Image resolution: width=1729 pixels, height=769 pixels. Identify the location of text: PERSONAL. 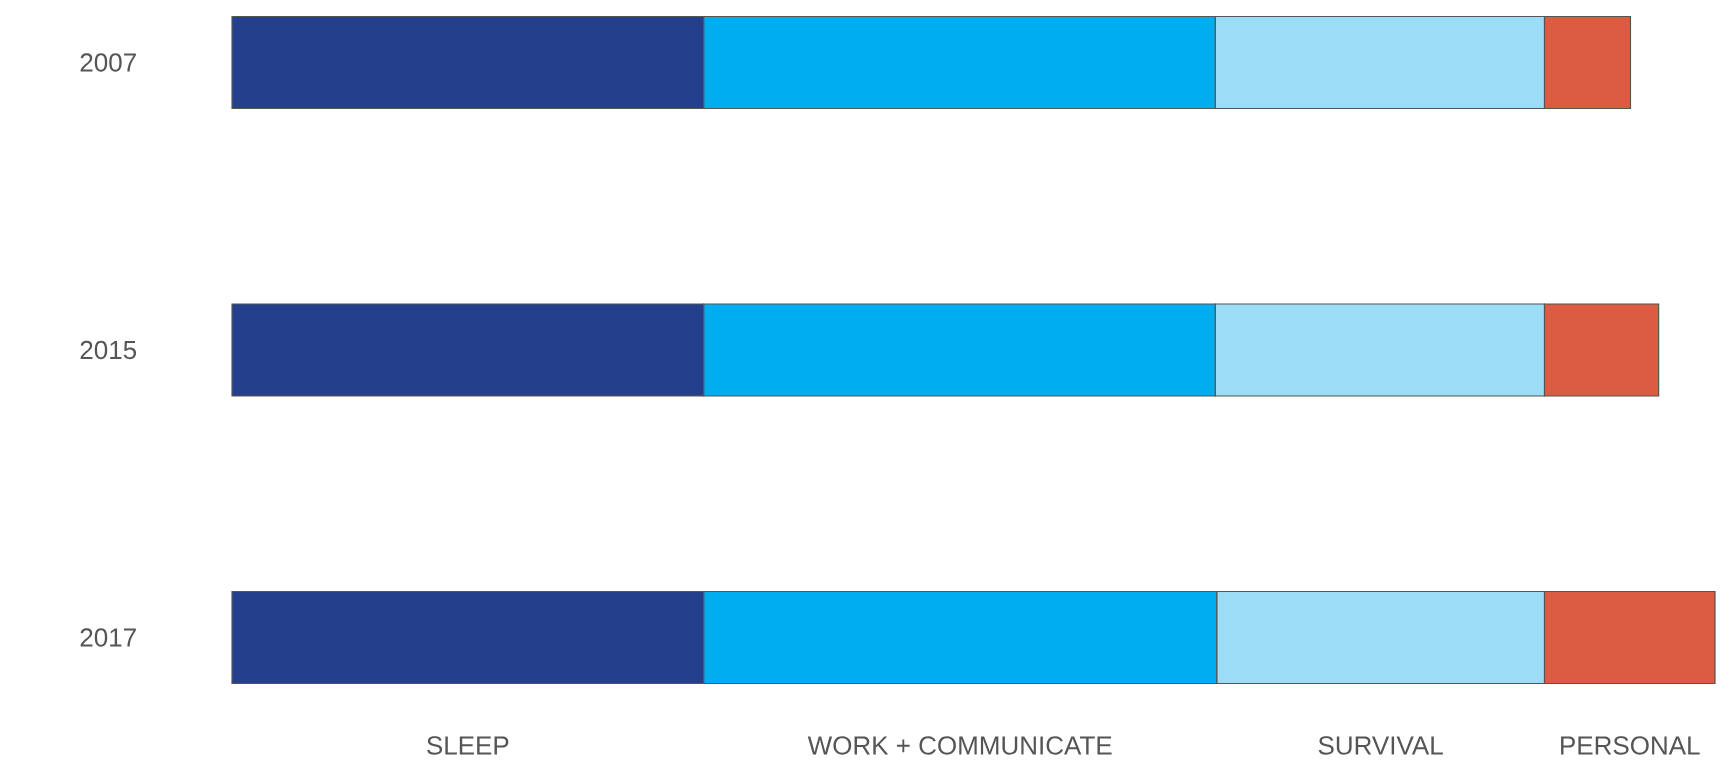
(1630, 745).